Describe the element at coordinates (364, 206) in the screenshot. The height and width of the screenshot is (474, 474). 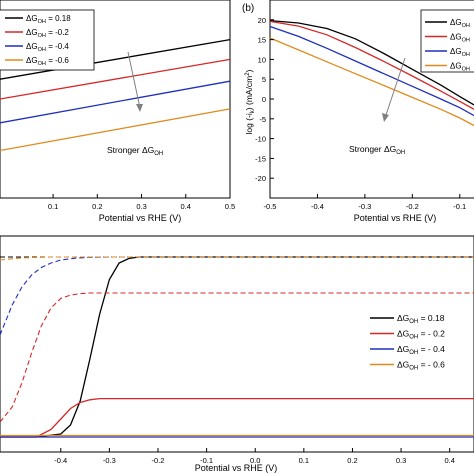
I see `panel-b-xtick-label: -0.3` at that location.